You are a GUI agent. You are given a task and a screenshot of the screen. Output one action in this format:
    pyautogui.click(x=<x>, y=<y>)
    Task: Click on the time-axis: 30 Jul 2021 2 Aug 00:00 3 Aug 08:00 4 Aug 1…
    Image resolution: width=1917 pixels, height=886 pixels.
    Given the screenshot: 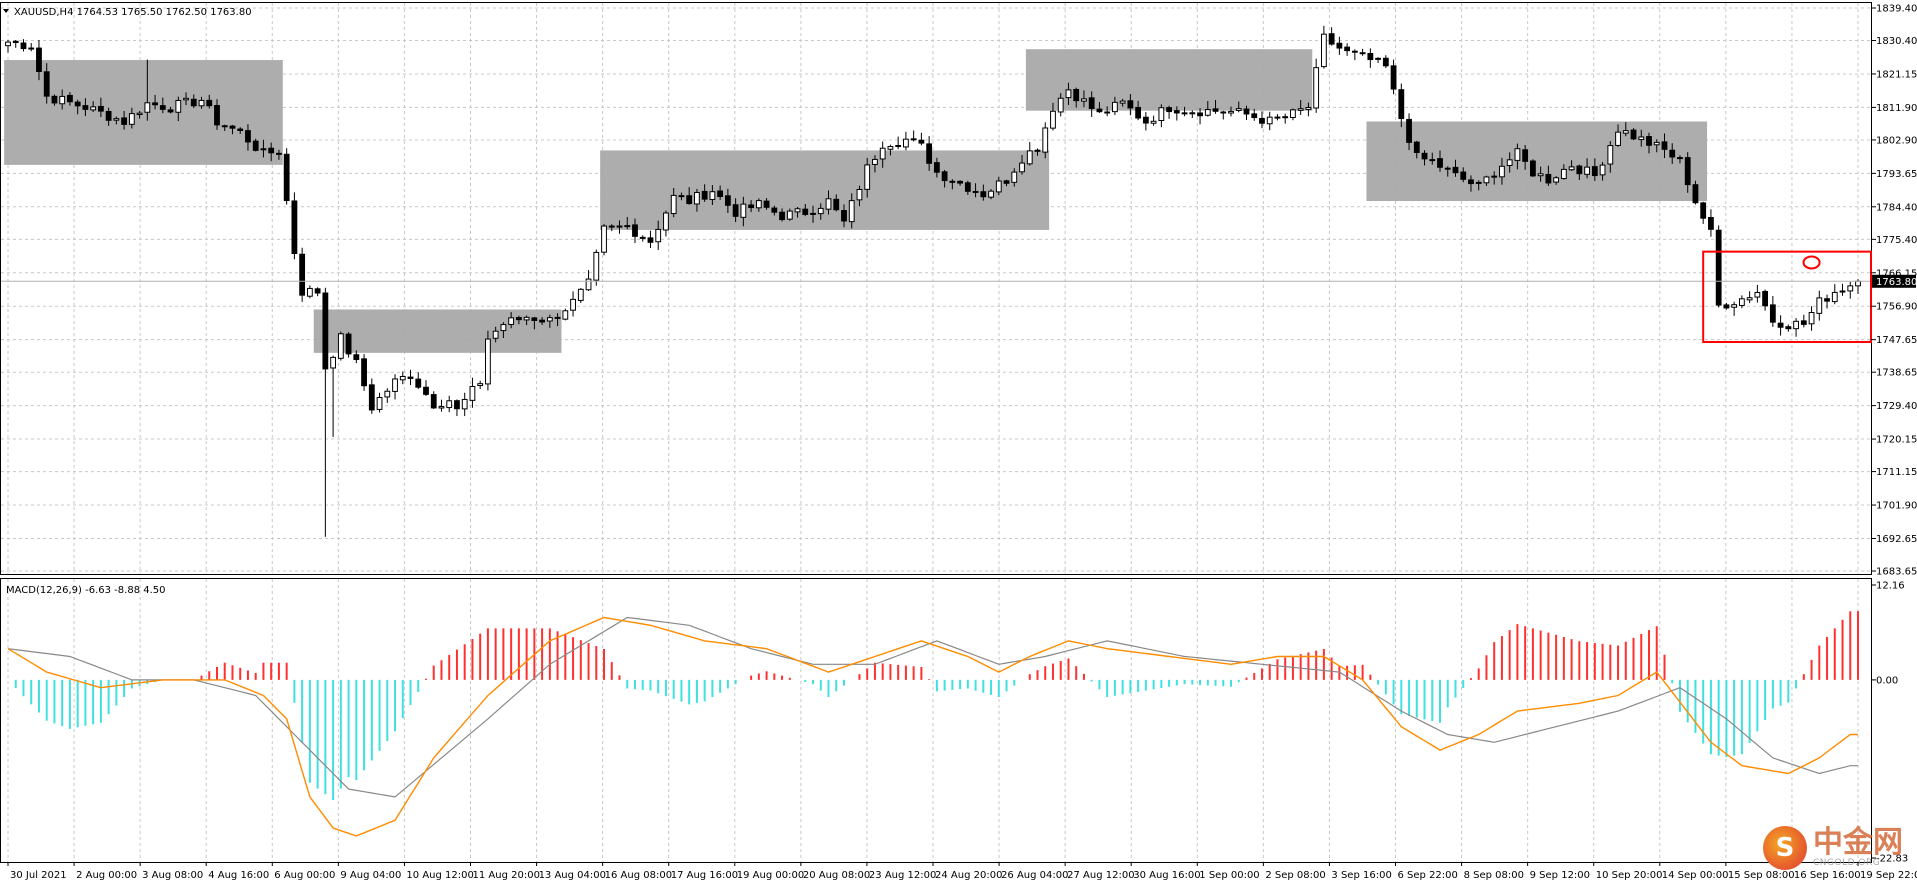 What is the action you would take?
    pyautogui.click(x=962, y=871)
    